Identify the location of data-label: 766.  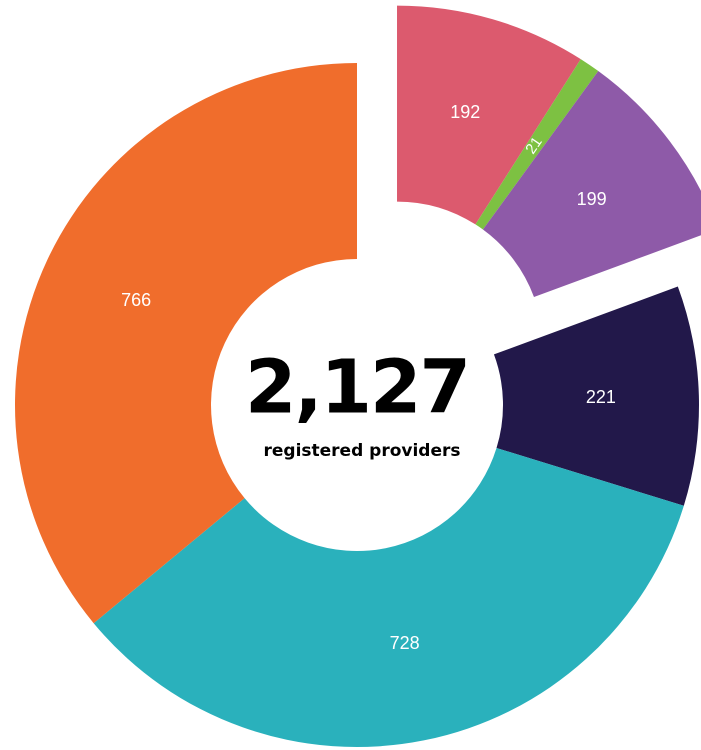
(136, 300).